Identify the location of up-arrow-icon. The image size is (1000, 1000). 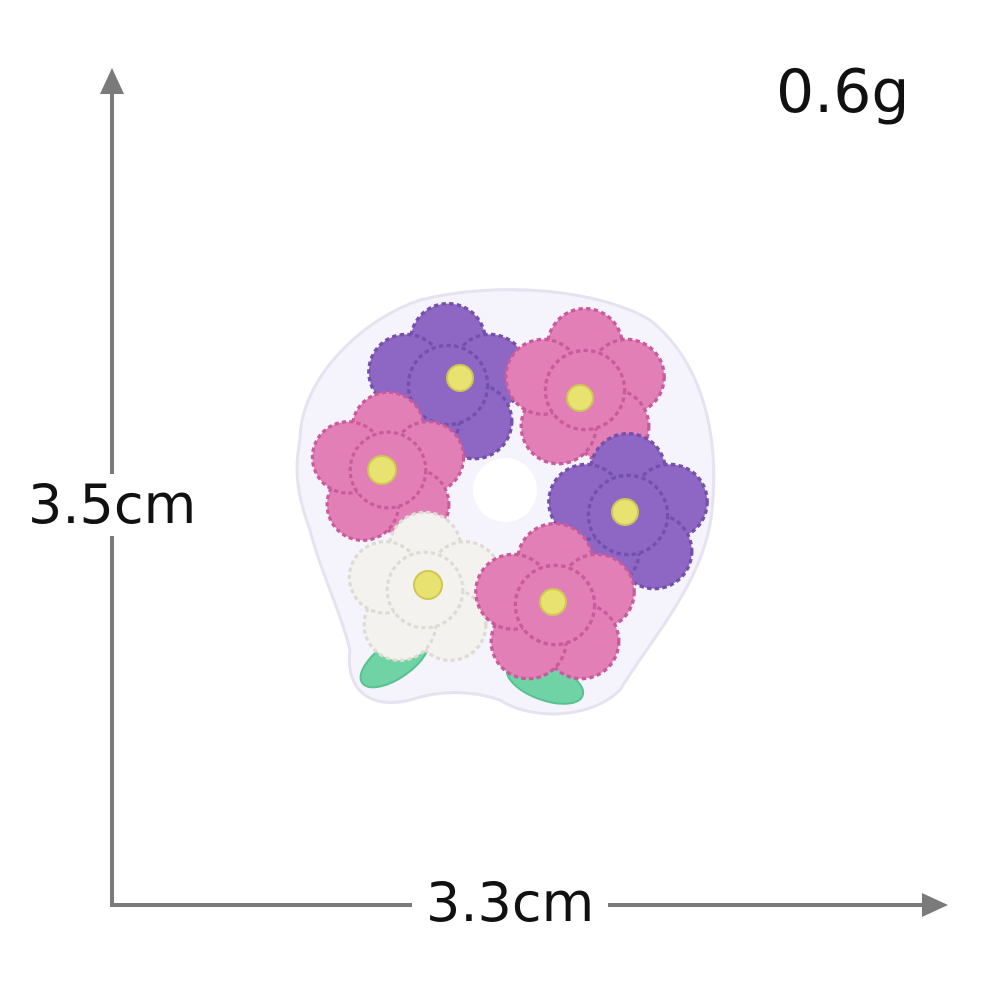
(112, 81).